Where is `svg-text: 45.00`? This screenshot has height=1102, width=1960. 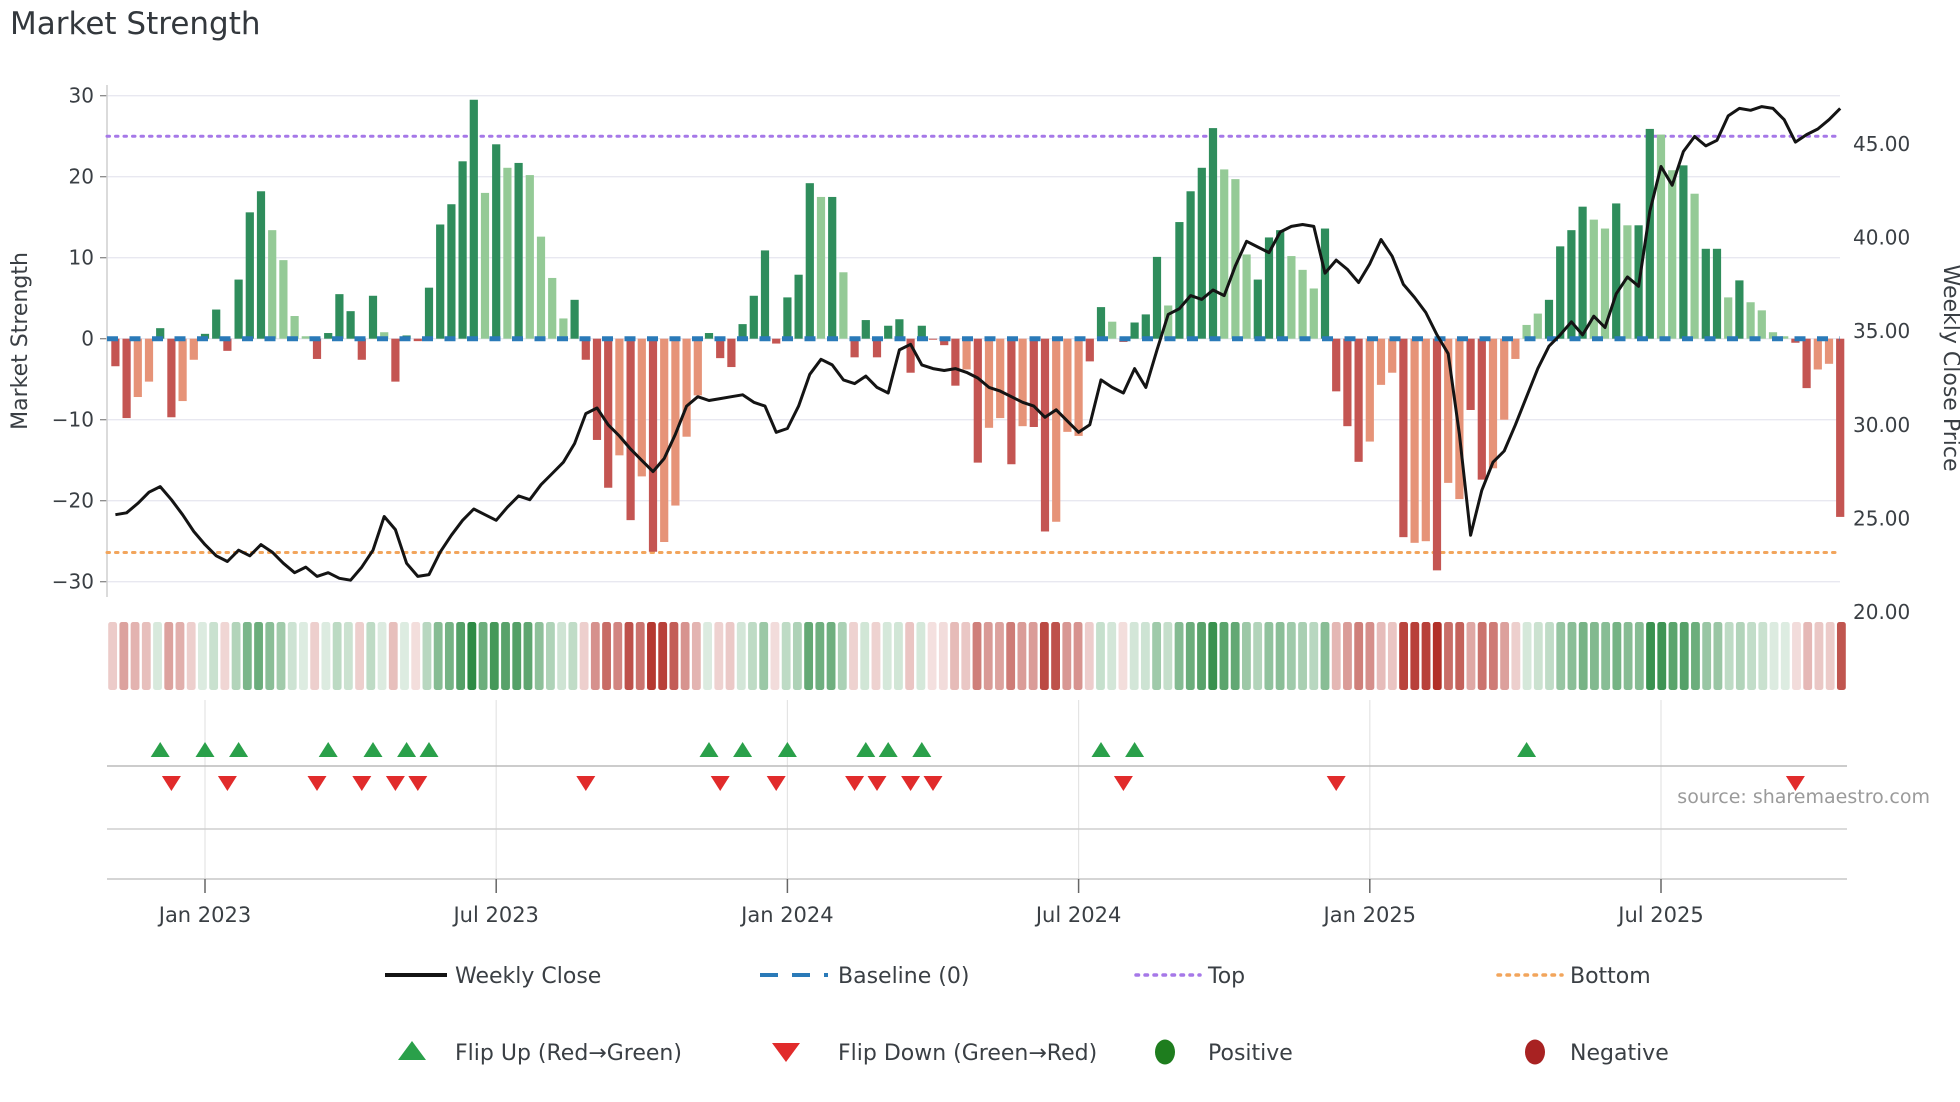 svg-text: 45.00 is located at coordinates (1881, 144).